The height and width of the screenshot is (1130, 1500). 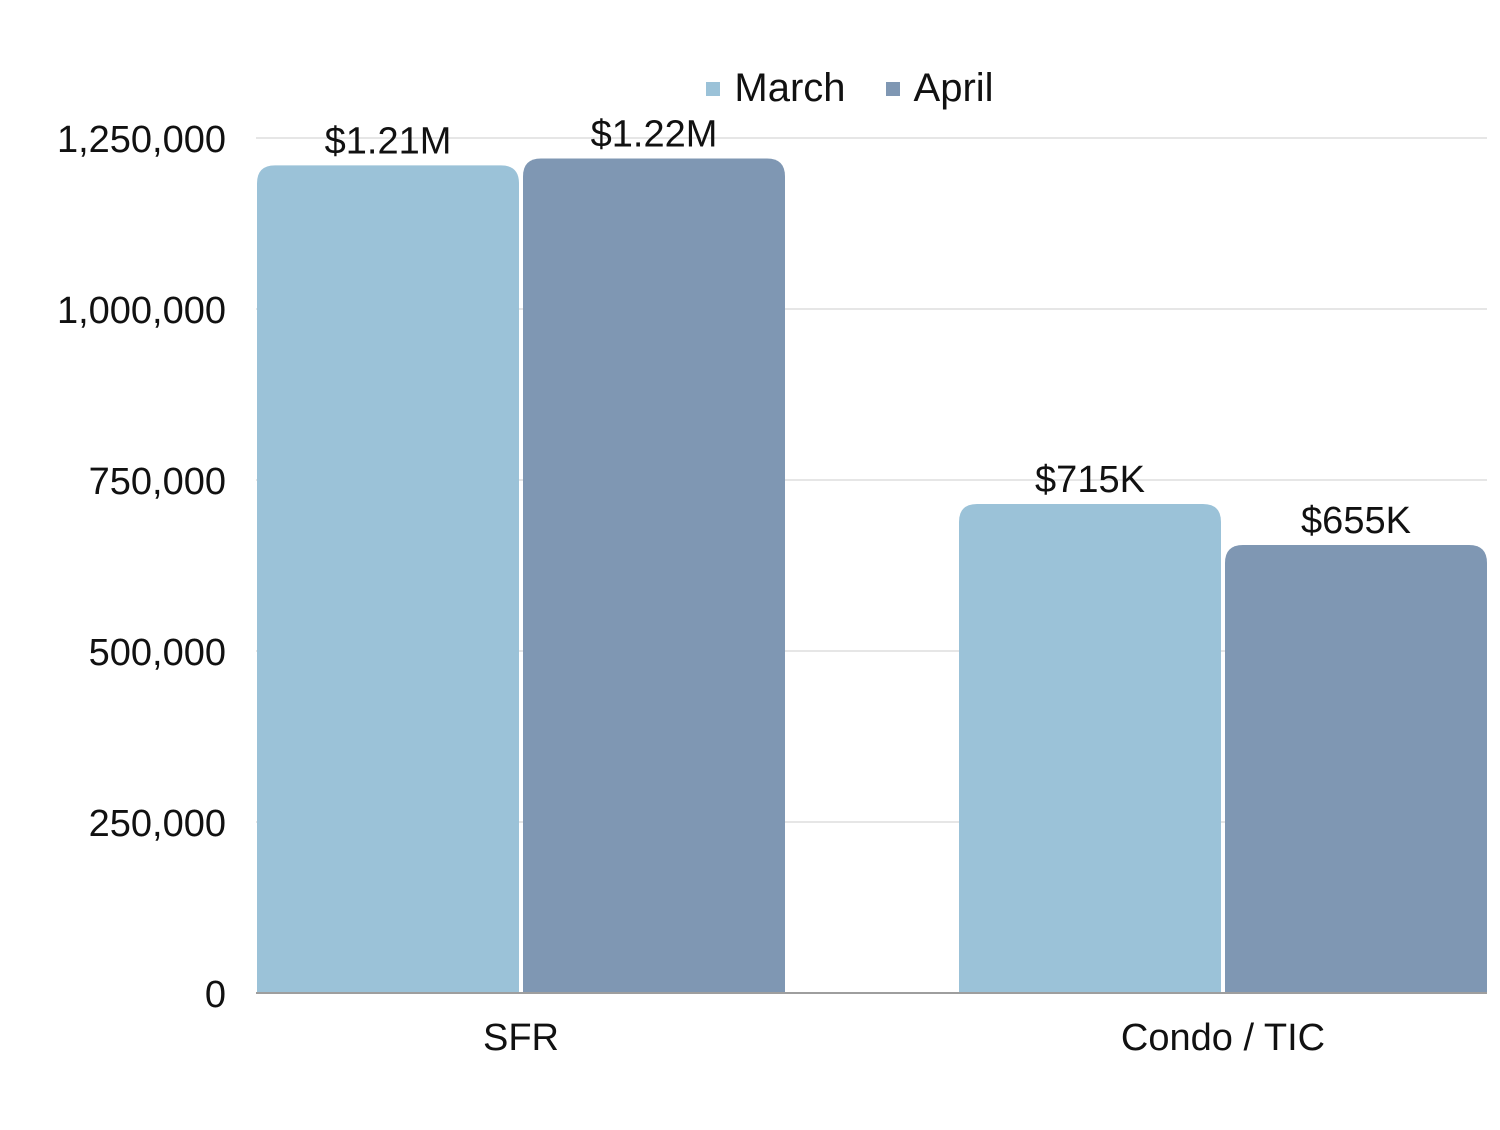 I want to click on legend-item-march: March, so click(x=776, y=88).